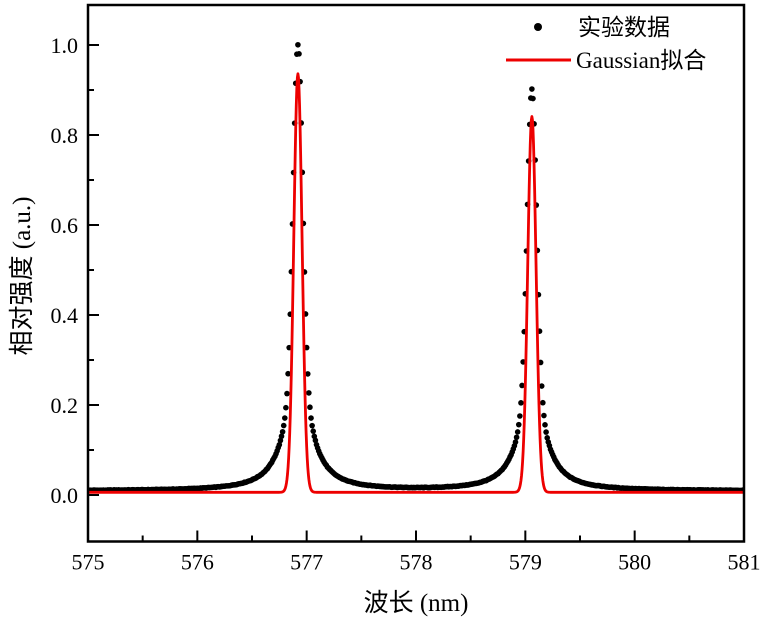  I want to click on x-tick-label: 580, so click(634, 562).